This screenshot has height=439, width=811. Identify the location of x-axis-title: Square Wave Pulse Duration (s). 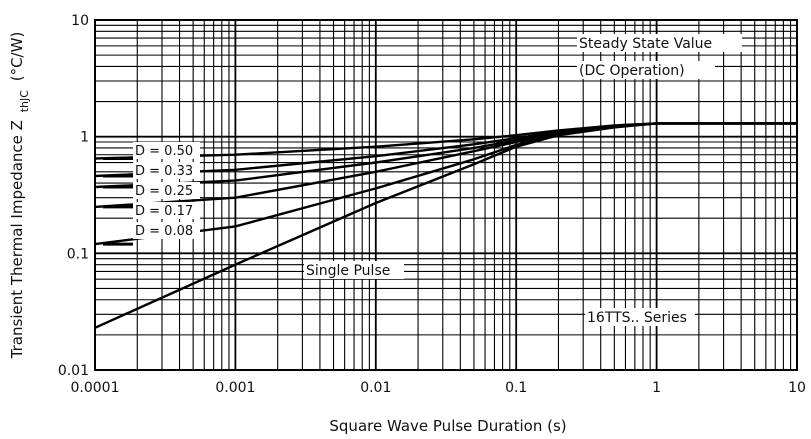
(447, 426).